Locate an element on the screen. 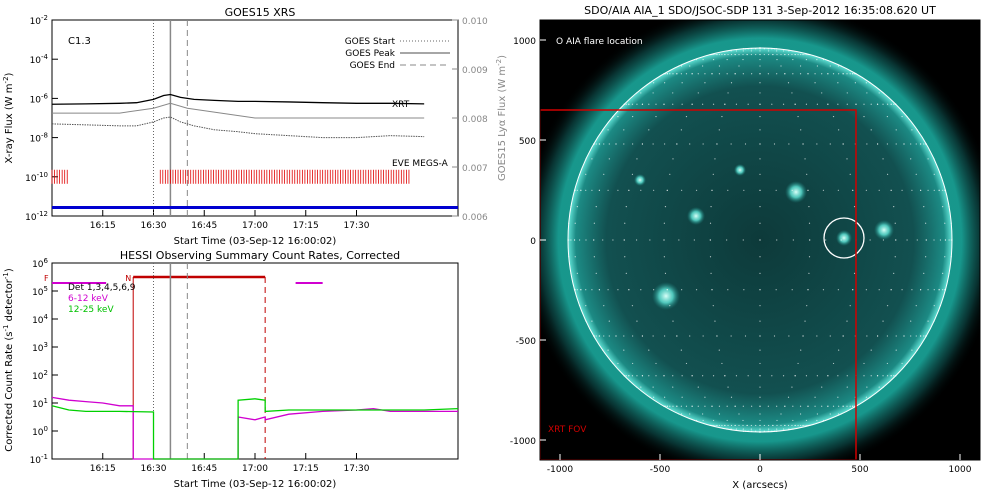  hessi-ytick-label: 10⁰ is located at coordinates (40, 431).